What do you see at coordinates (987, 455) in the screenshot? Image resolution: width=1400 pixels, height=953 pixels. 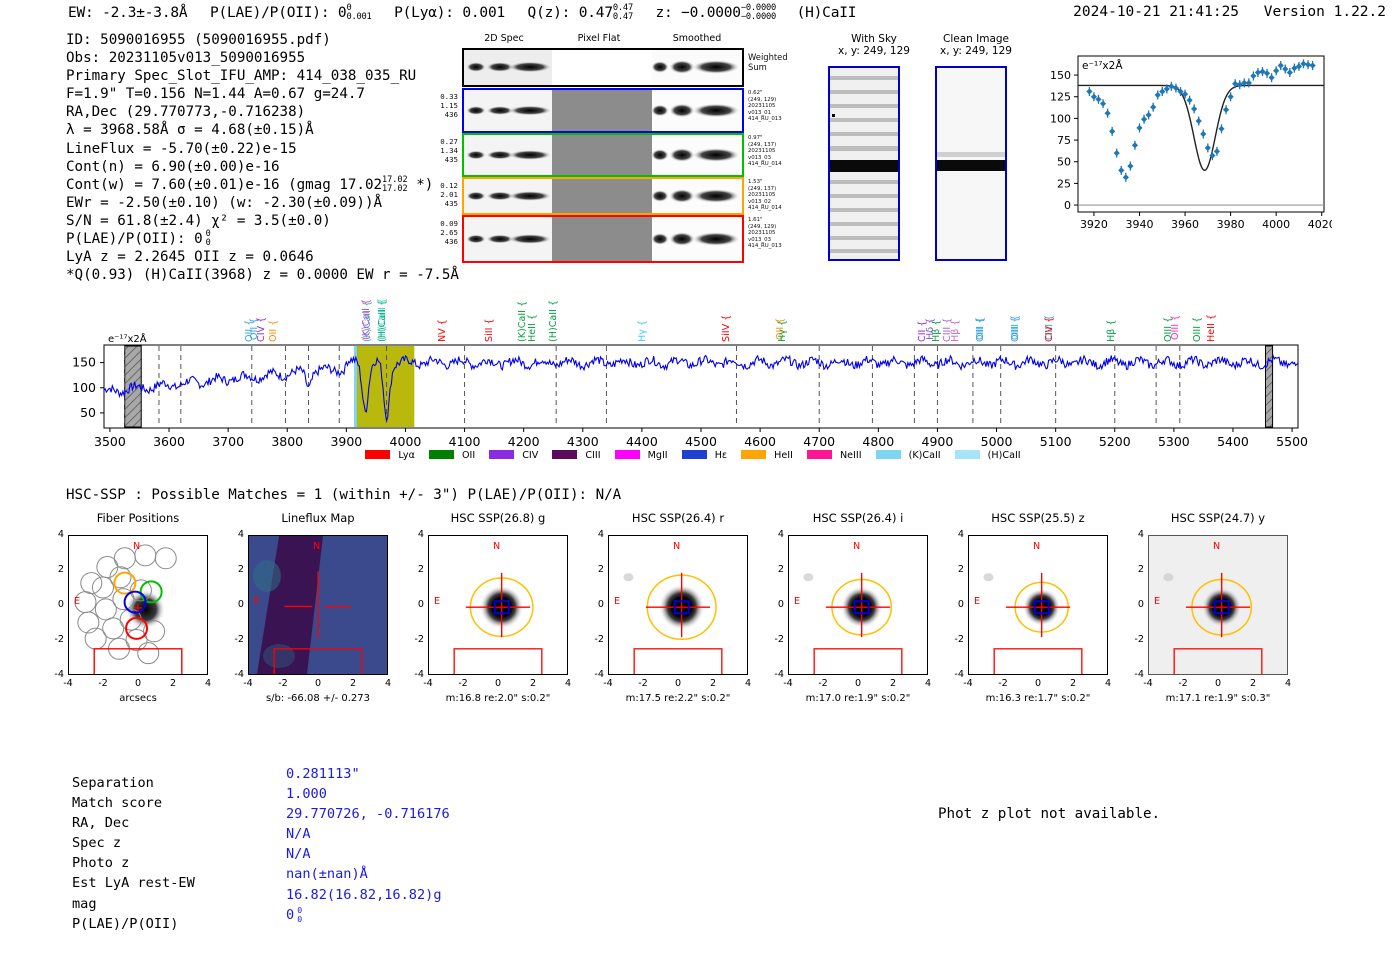 I see `legend-item-HCaII: (H)CaII` at bounding box center [987, 455].